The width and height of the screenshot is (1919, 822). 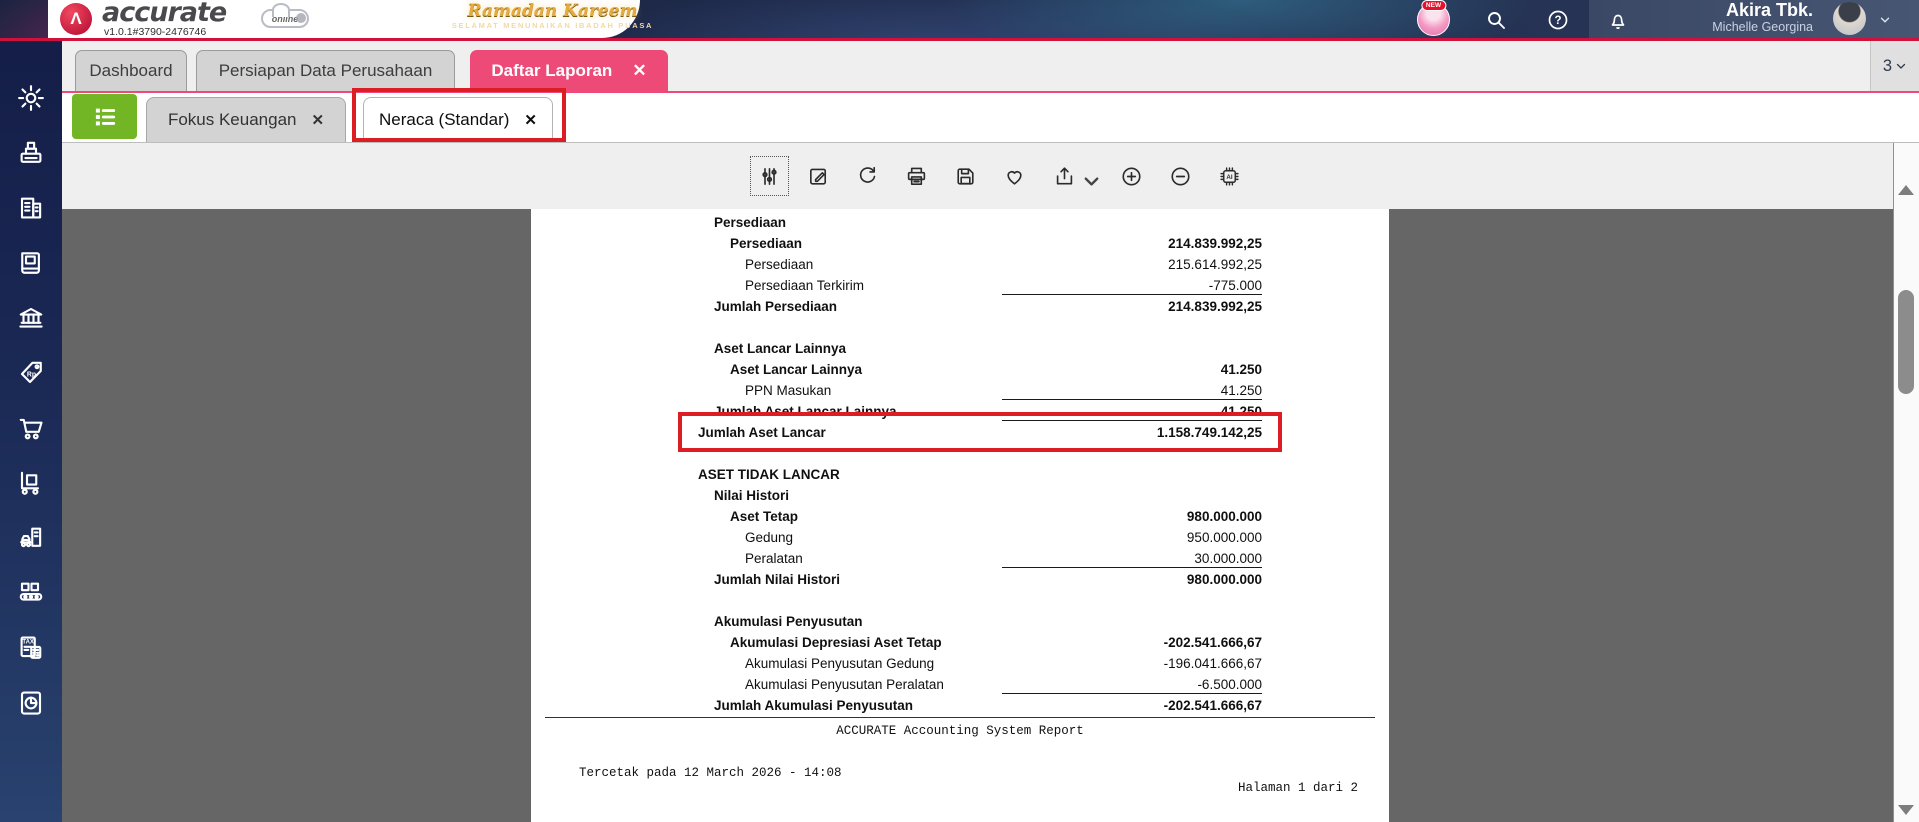 I want to click on export-button, so click(x=1073, y=176).